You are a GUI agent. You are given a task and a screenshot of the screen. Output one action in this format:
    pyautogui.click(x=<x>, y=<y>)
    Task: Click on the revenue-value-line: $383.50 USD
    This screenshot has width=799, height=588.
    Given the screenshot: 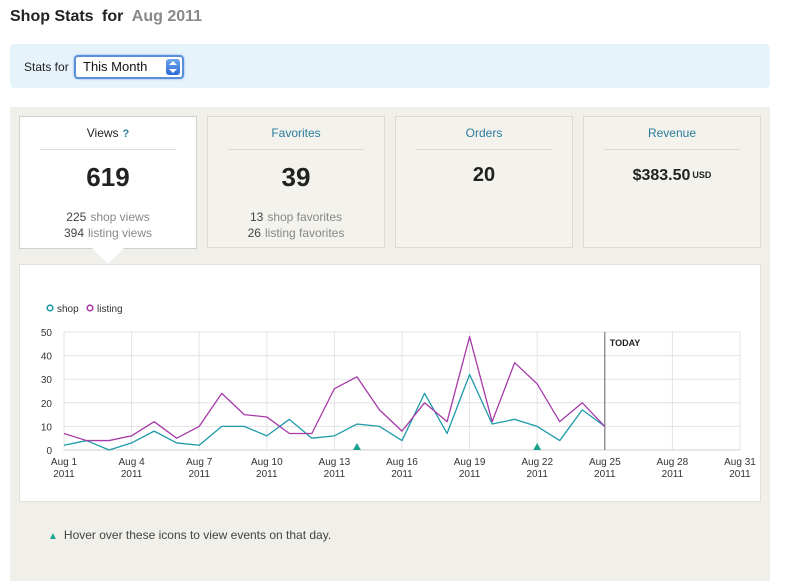 What is the action you would take?
    pyautogui.click(x=672, y=176)
    